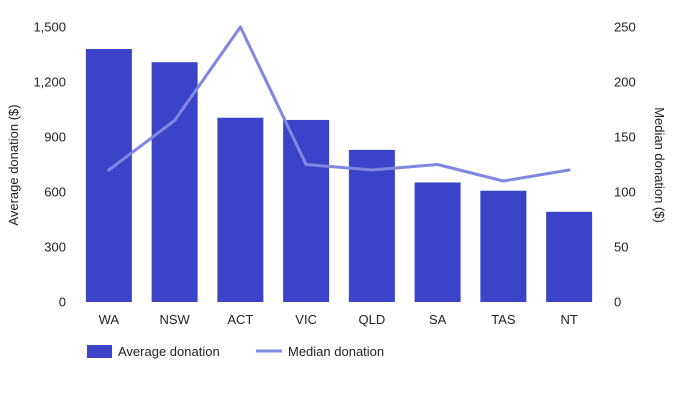  What do you see at coordinates (625, 137) in the screenshot?
I see `y2-tick-label: 150` at bounding box center [625, 137].